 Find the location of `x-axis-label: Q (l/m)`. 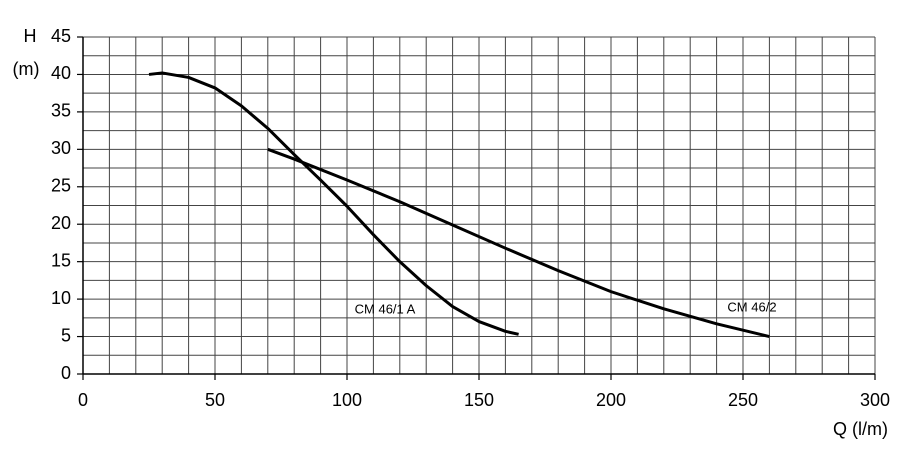

x-axis-label: Q (l/m) is located at coordinates (860, 429).